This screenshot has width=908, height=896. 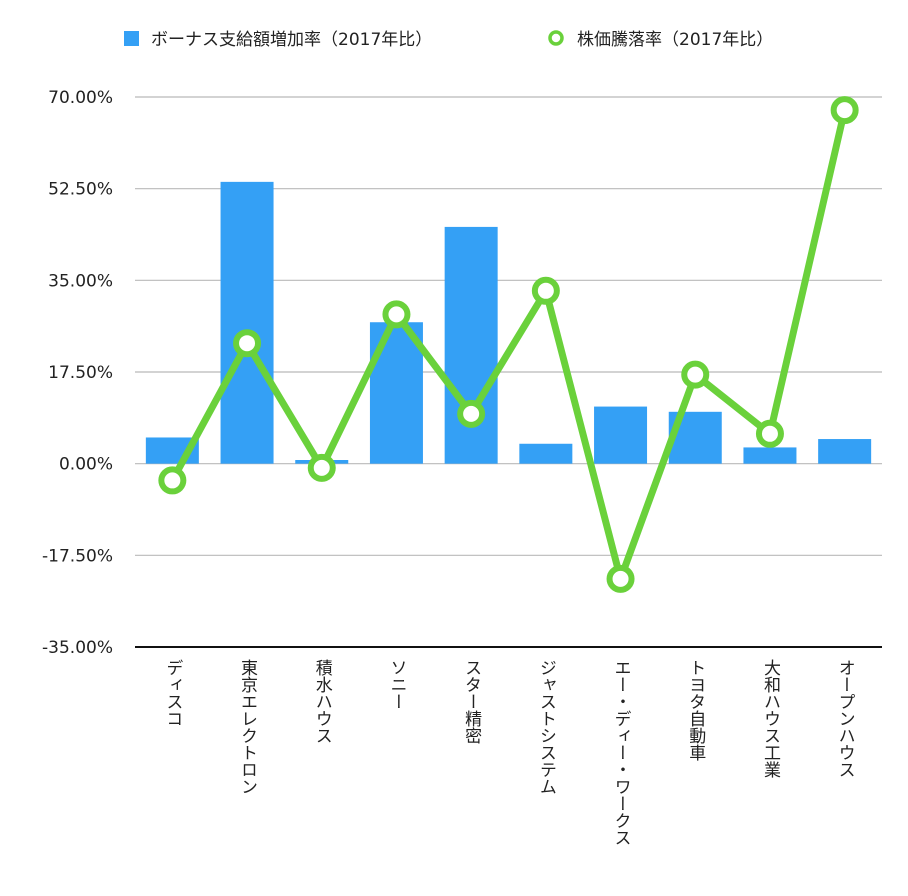 I want to click on y-tick-label: -35.00%, so click(x=77, y=648).